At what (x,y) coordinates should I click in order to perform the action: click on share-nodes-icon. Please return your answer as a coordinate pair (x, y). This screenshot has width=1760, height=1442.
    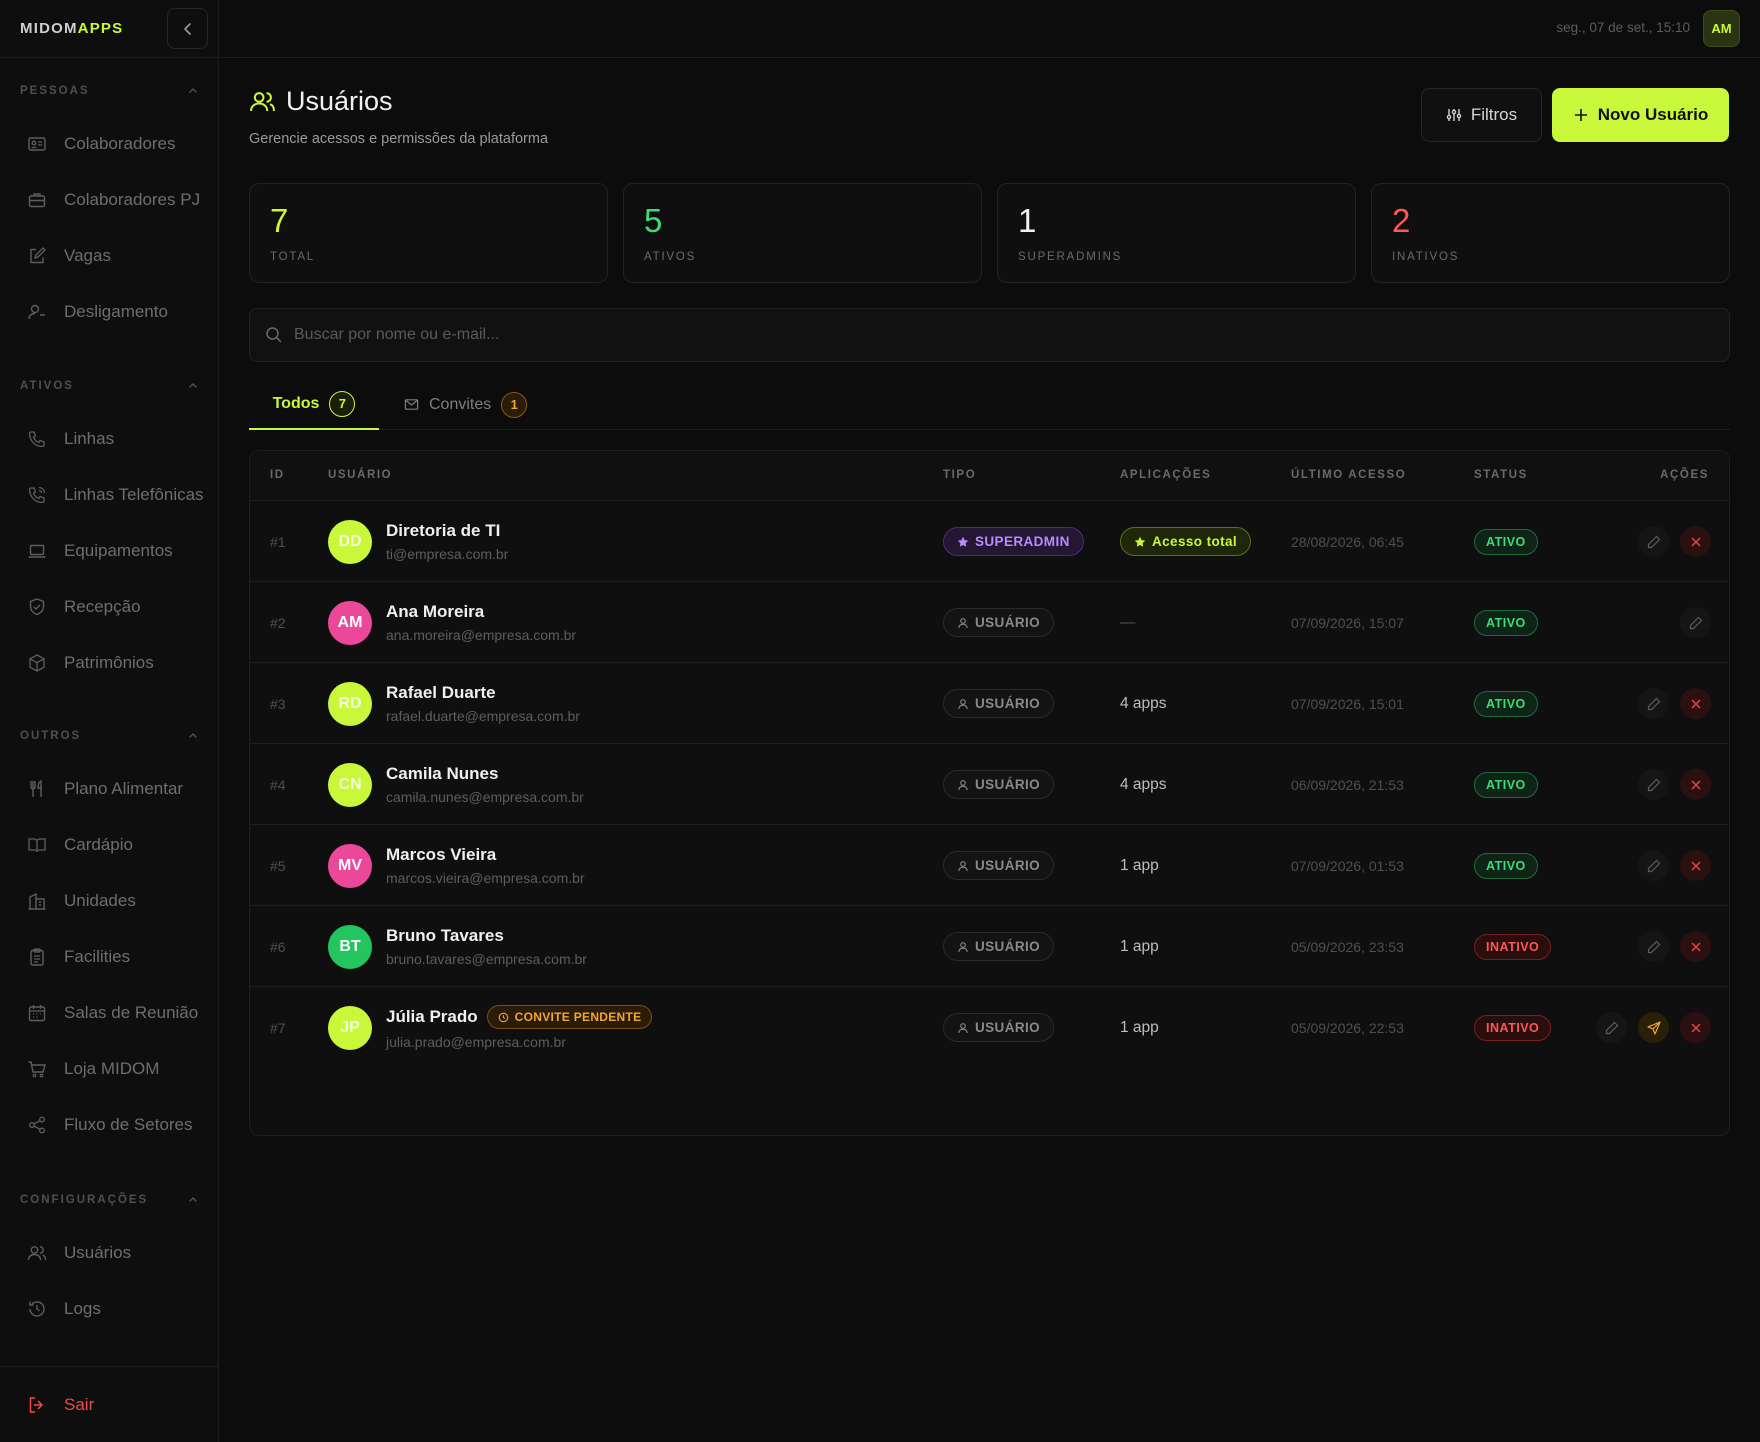
    Looking at the image, I should click on (37, 1125).